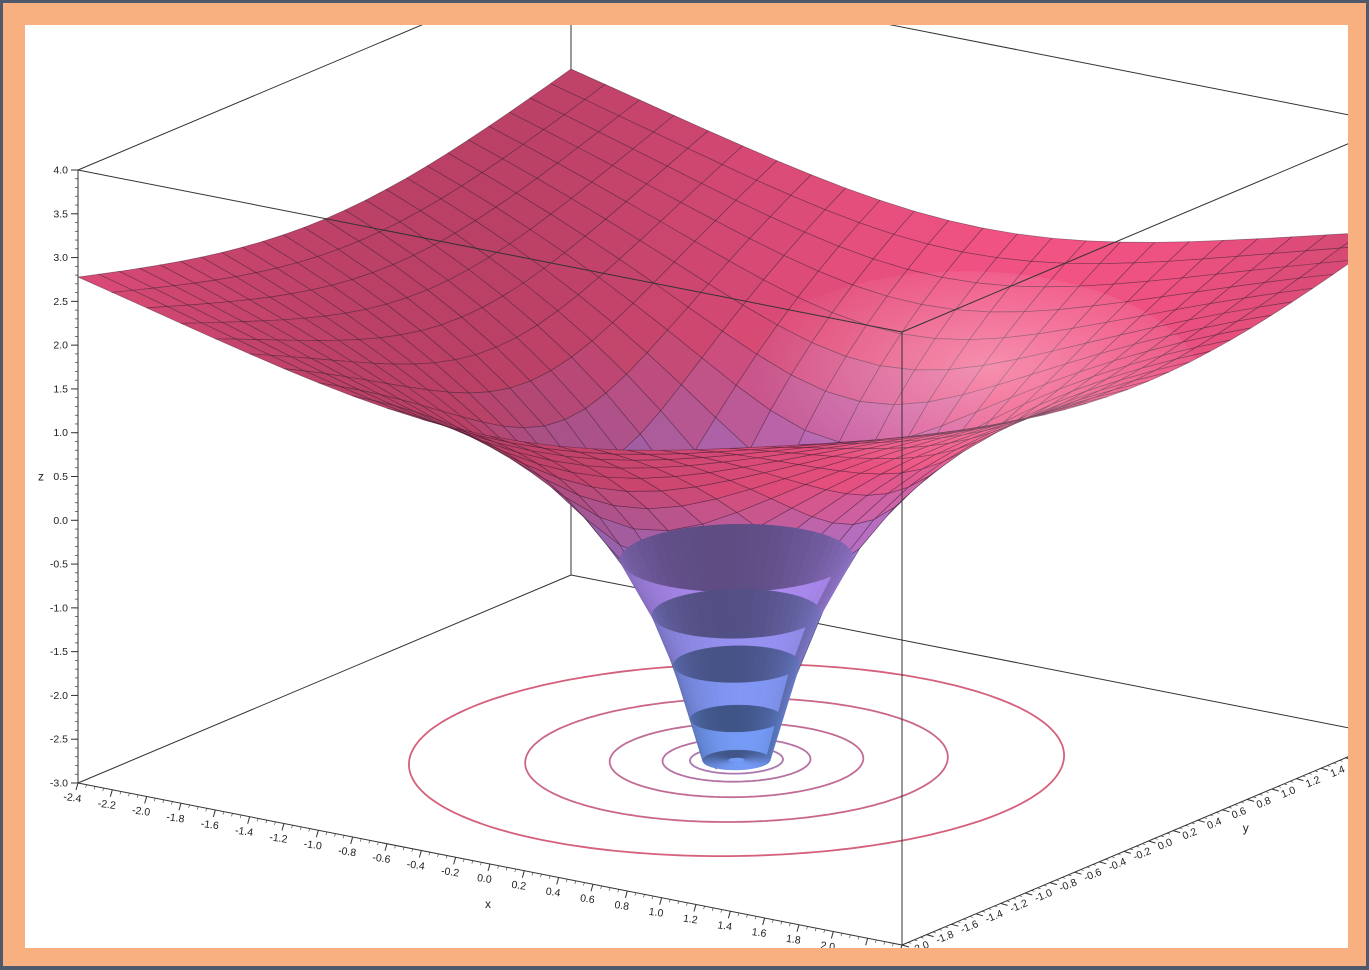 Image resolution: width=1369 pixels, height=970 pixels. I want to click on x-tick-label: -0.6, so click(382, 859).